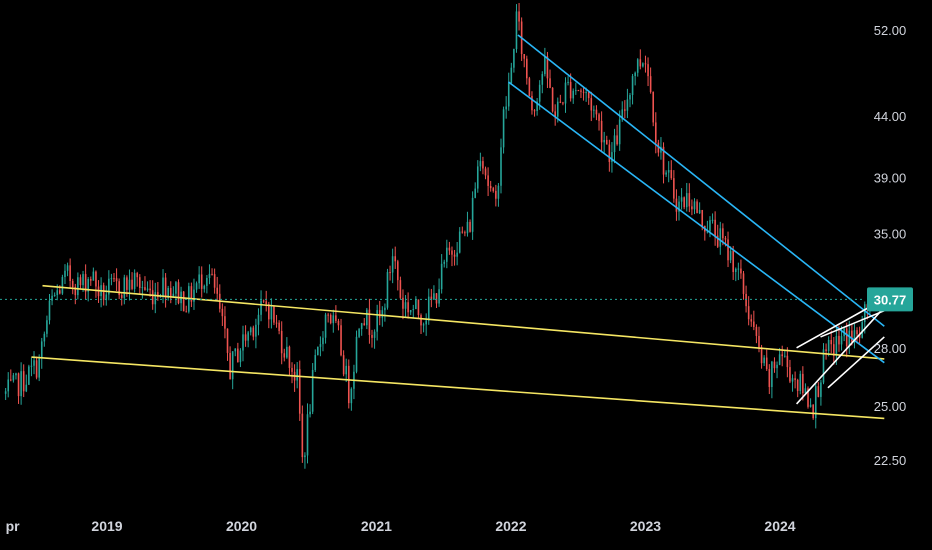 This screenshot has height=550, width=932. Describe the element at coordinates (852, 323) in the screenshot. I see `white-wedge-lower-inner-line` at that location.